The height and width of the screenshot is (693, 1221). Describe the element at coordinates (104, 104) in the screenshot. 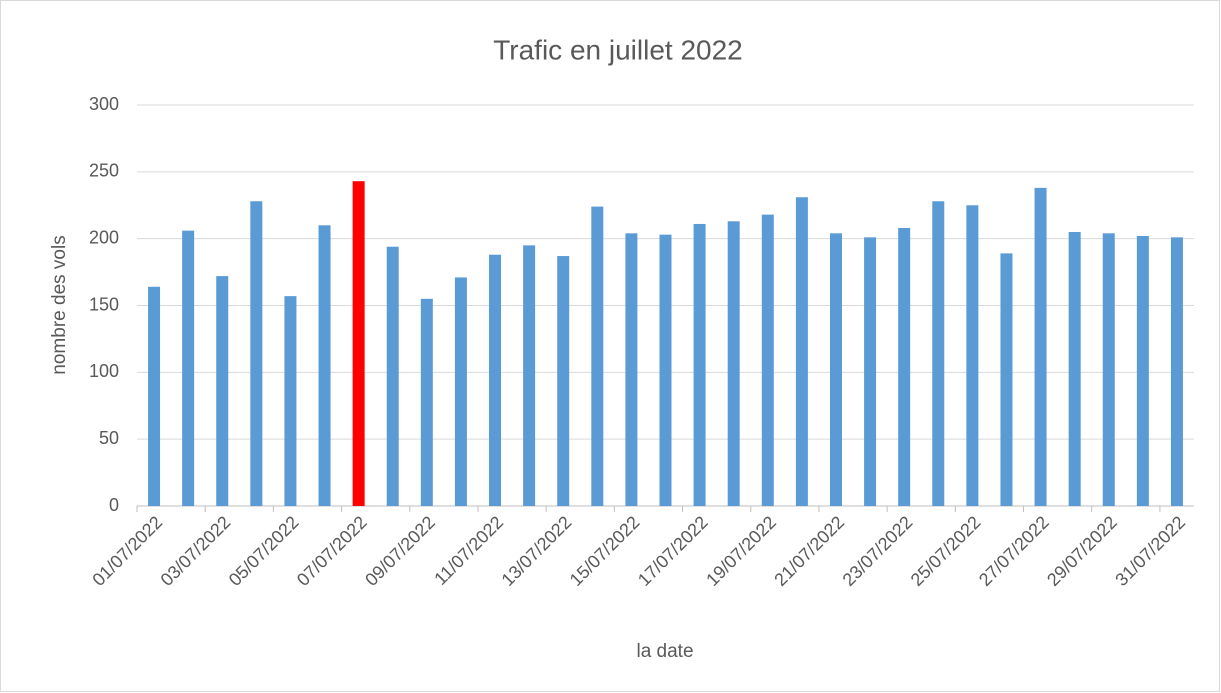

I see `y-tick-label: 300` at that location.